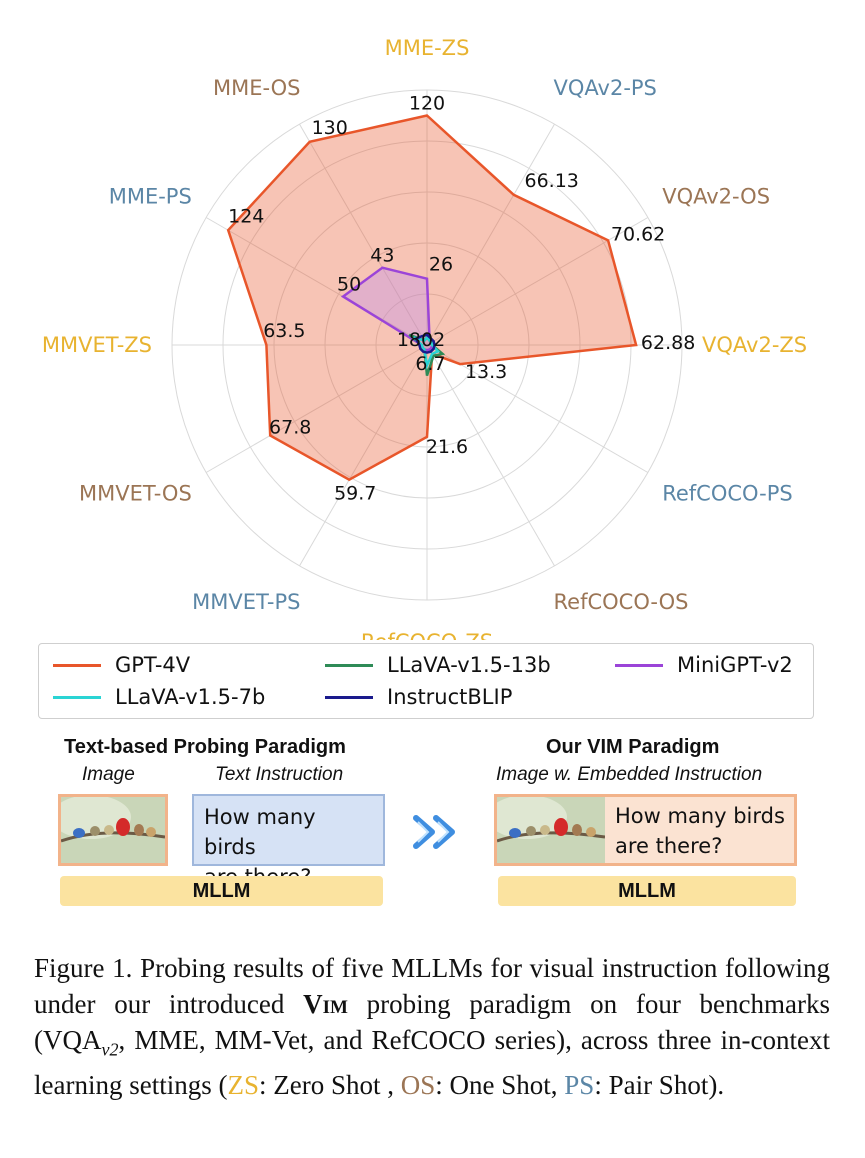 Image resolution: width=865 pixels, height=1158 pixels. What do you see at coordinates (325, 1004) in the screenshot?
I see `caption-vim: Vim` at bounding box center [325, 1004].